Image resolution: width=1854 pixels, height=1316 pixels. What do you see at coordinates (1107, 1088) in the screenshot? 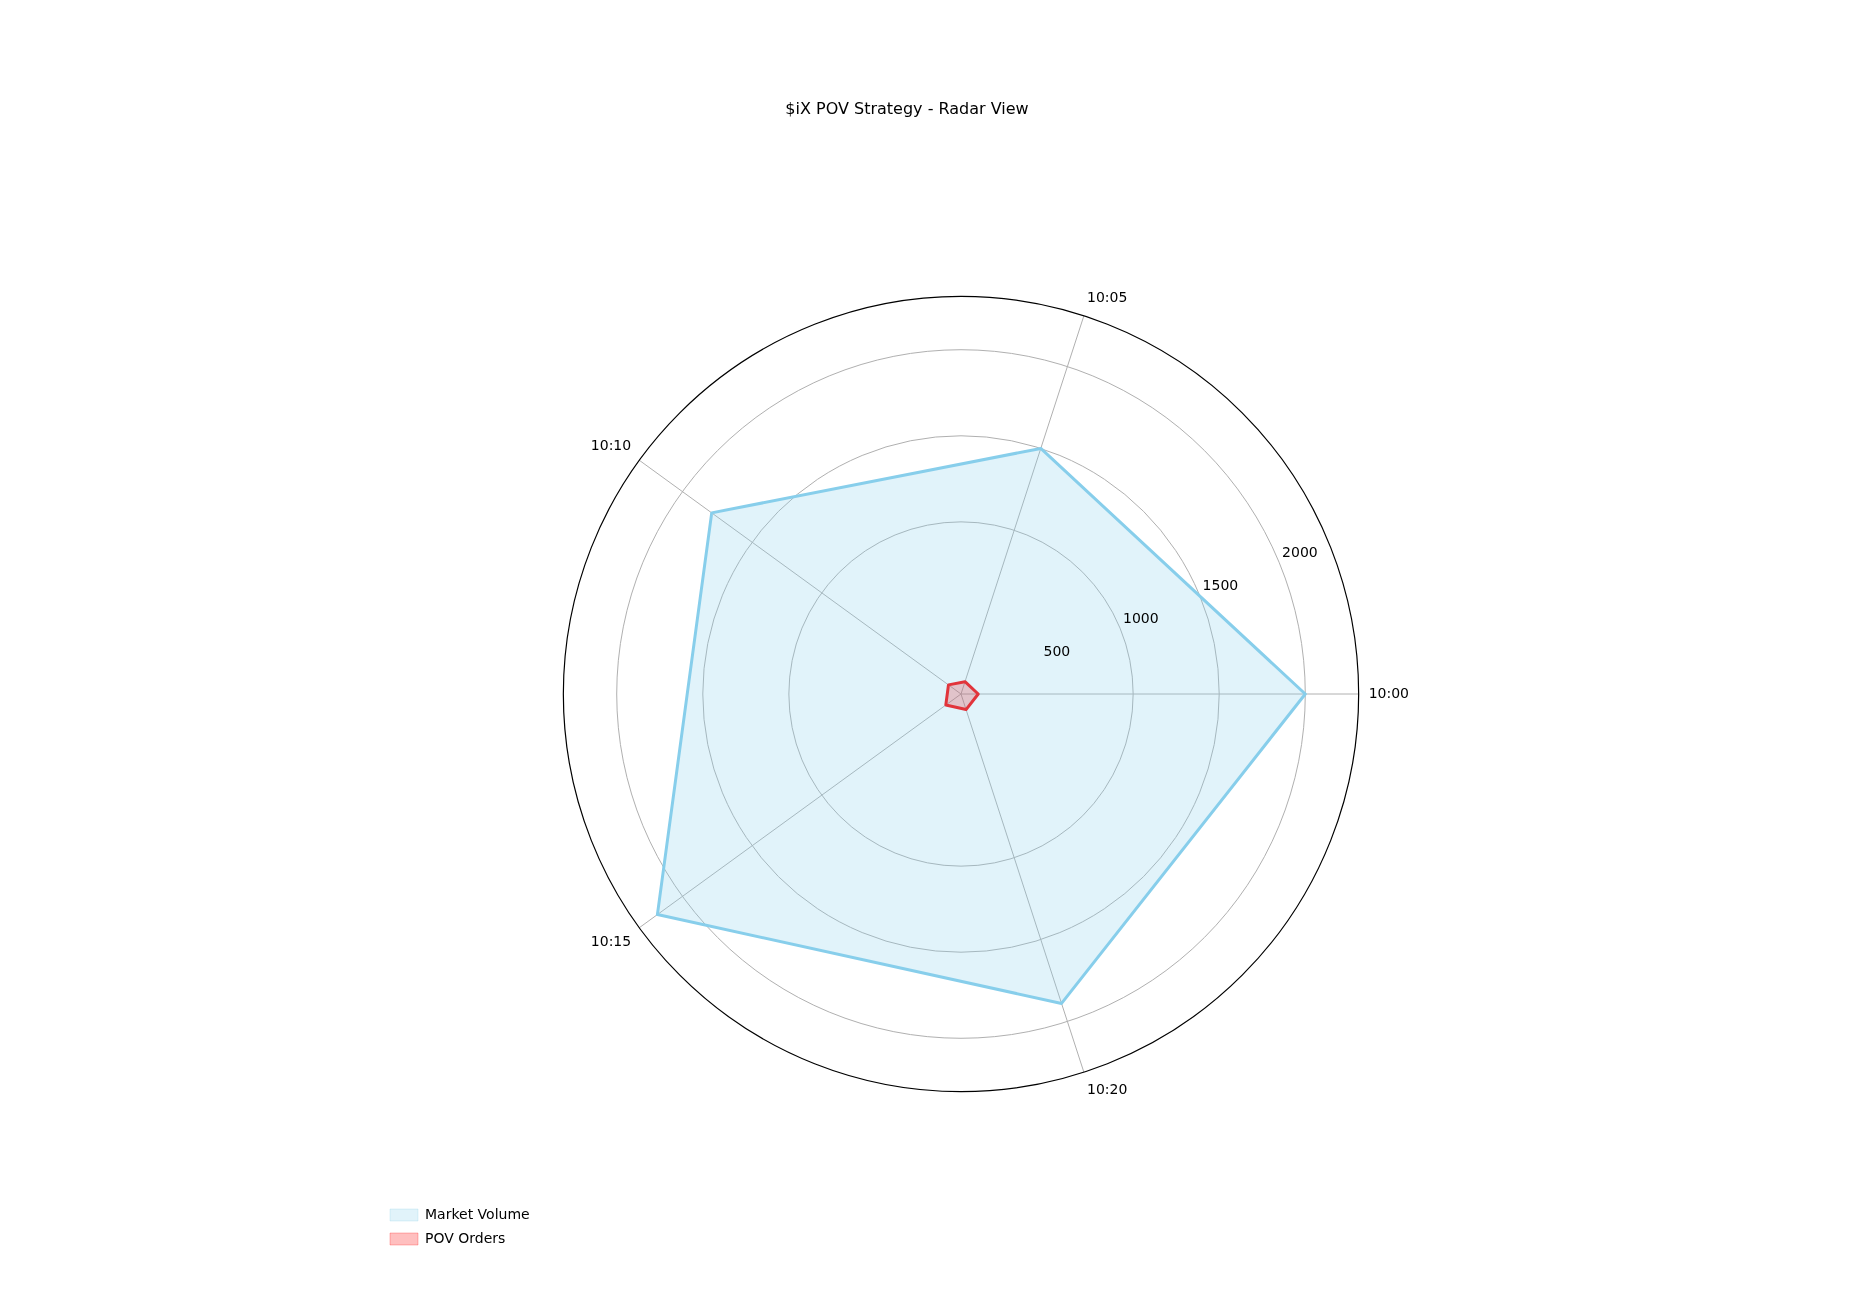
I see `spoke-label: 10:20` at bounding box center [1107, 1088].